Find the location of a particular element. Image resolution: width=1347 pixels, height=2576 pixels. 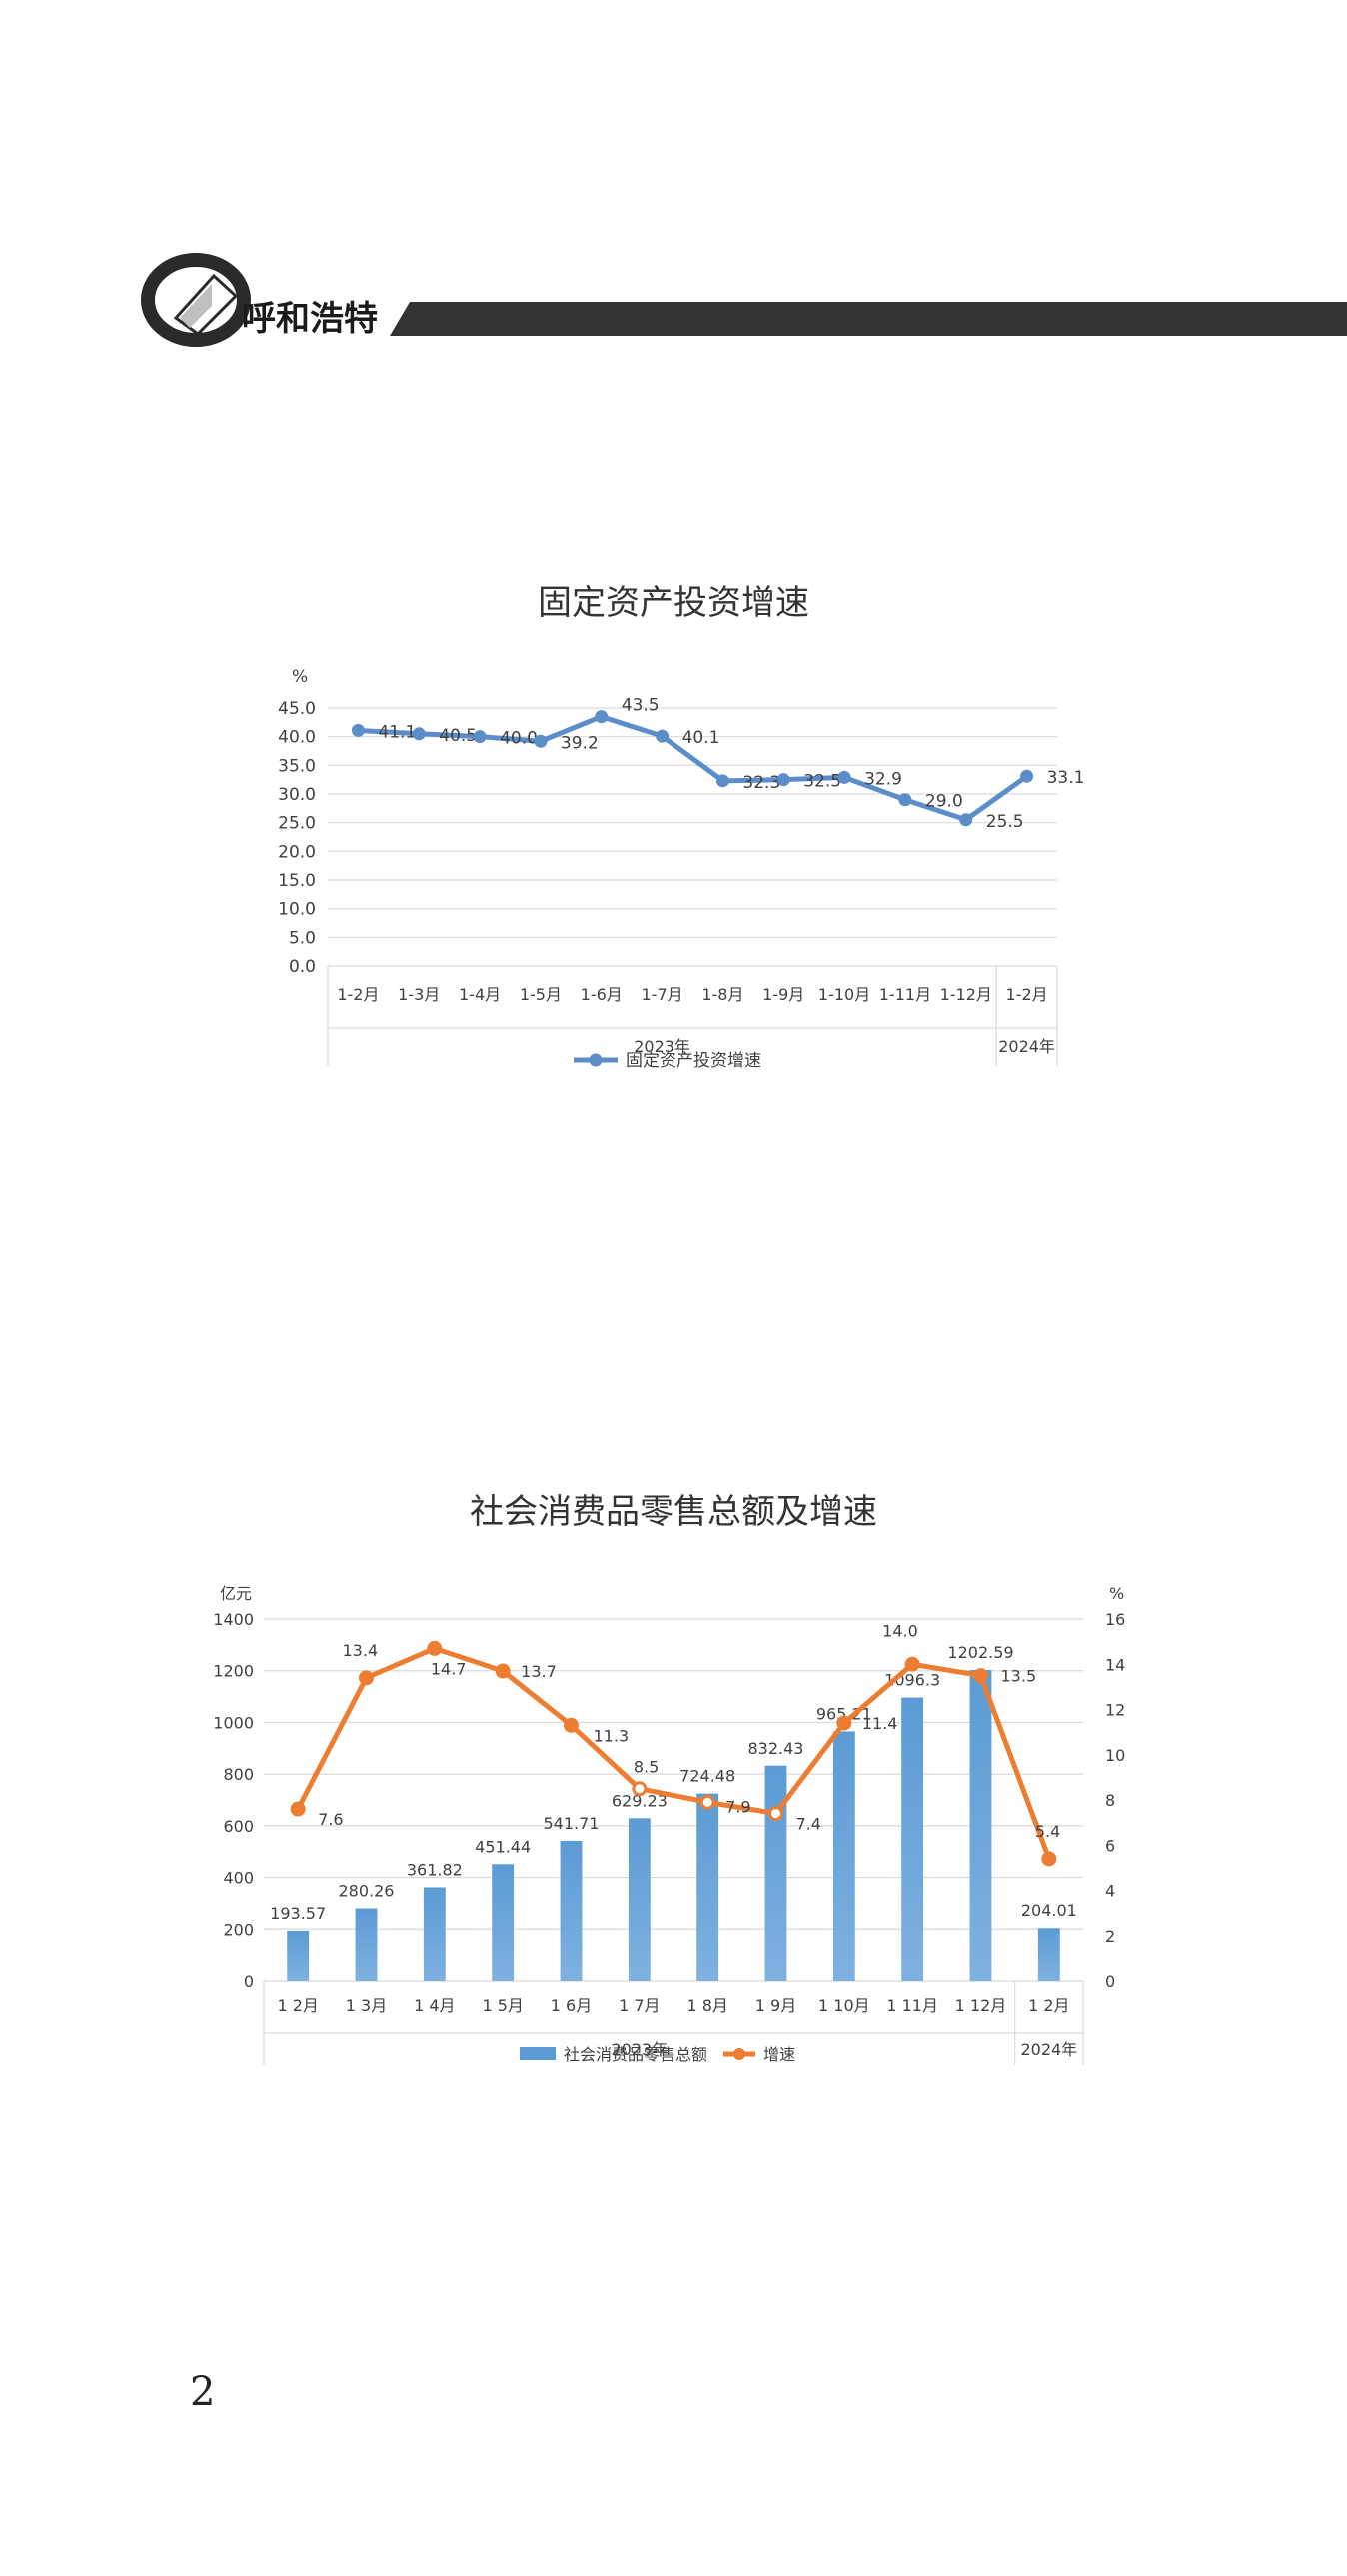

bar-label: 629.23 is located at coordinates (640, 1801).